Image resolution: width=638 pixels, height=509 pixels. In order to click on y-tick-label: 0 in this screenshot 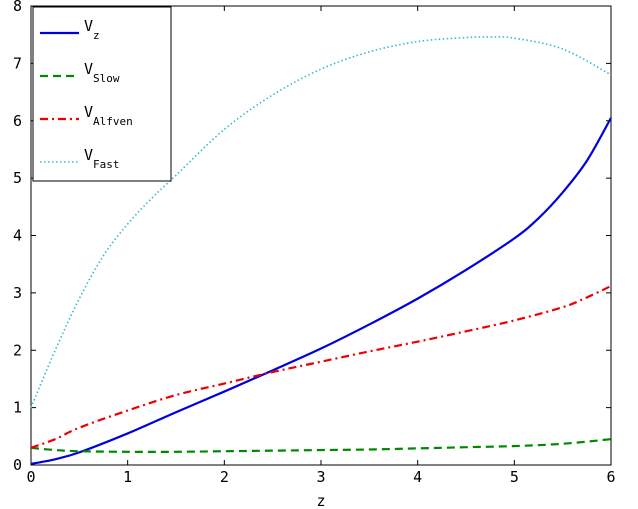, I will do `click(17, 465)`.